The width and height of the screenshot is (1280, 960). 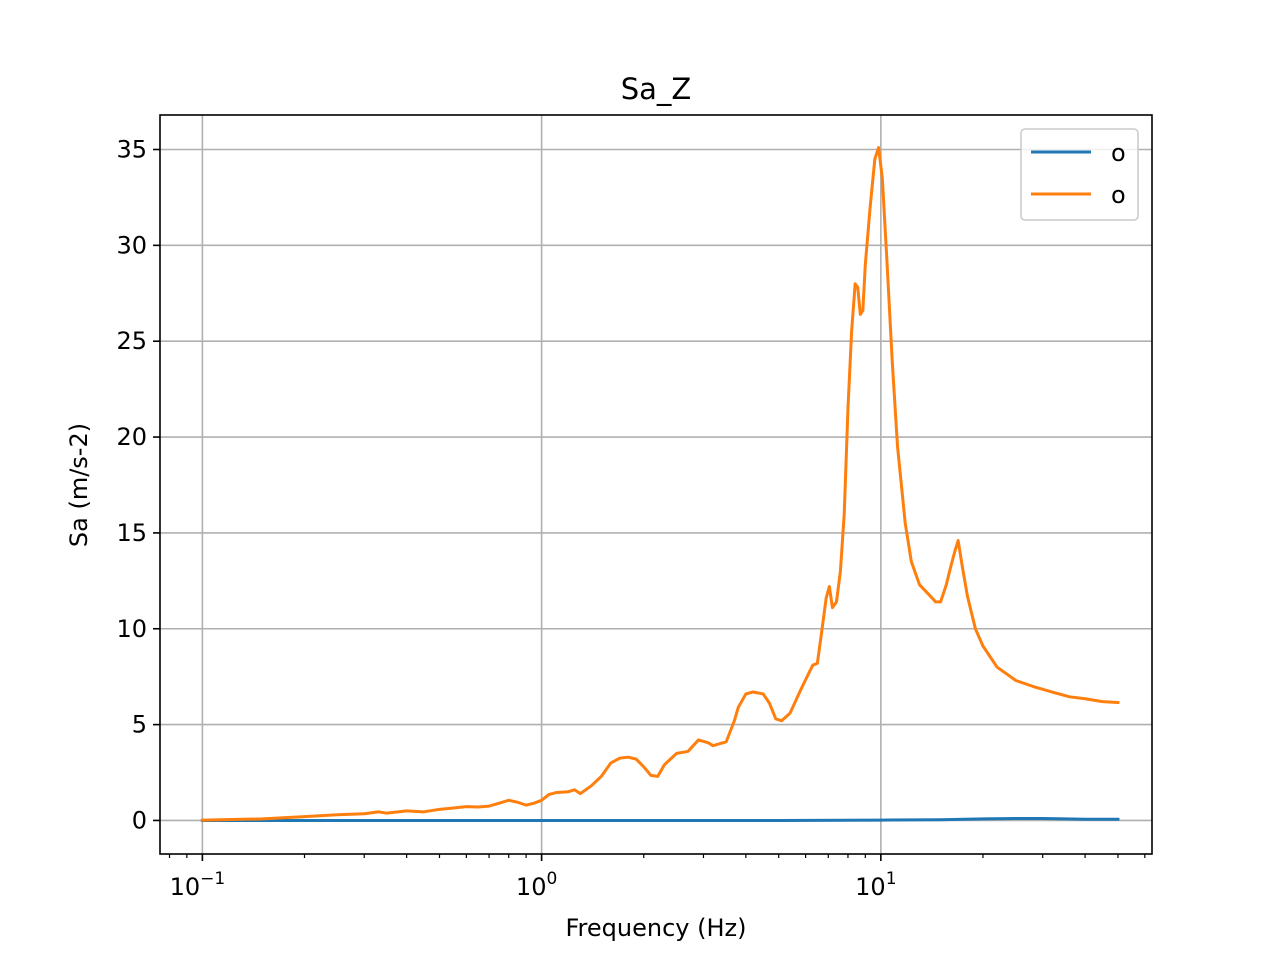 What do you see at coordinates (875, 885) in the screenshot?
I see `x-tick-label: 10¹` at bounding box center [875, 885].